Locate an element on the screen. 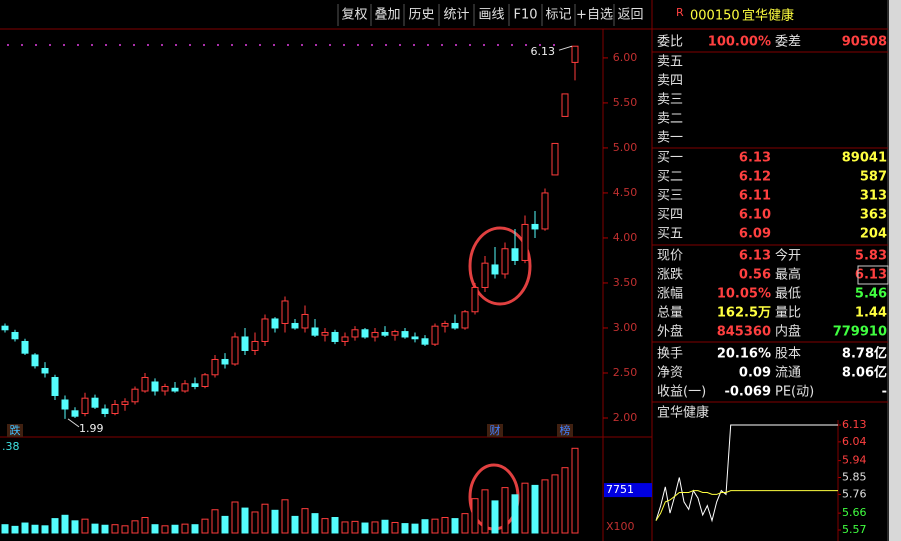  field-label: 收益(一) is located at coordinates (681, 392).